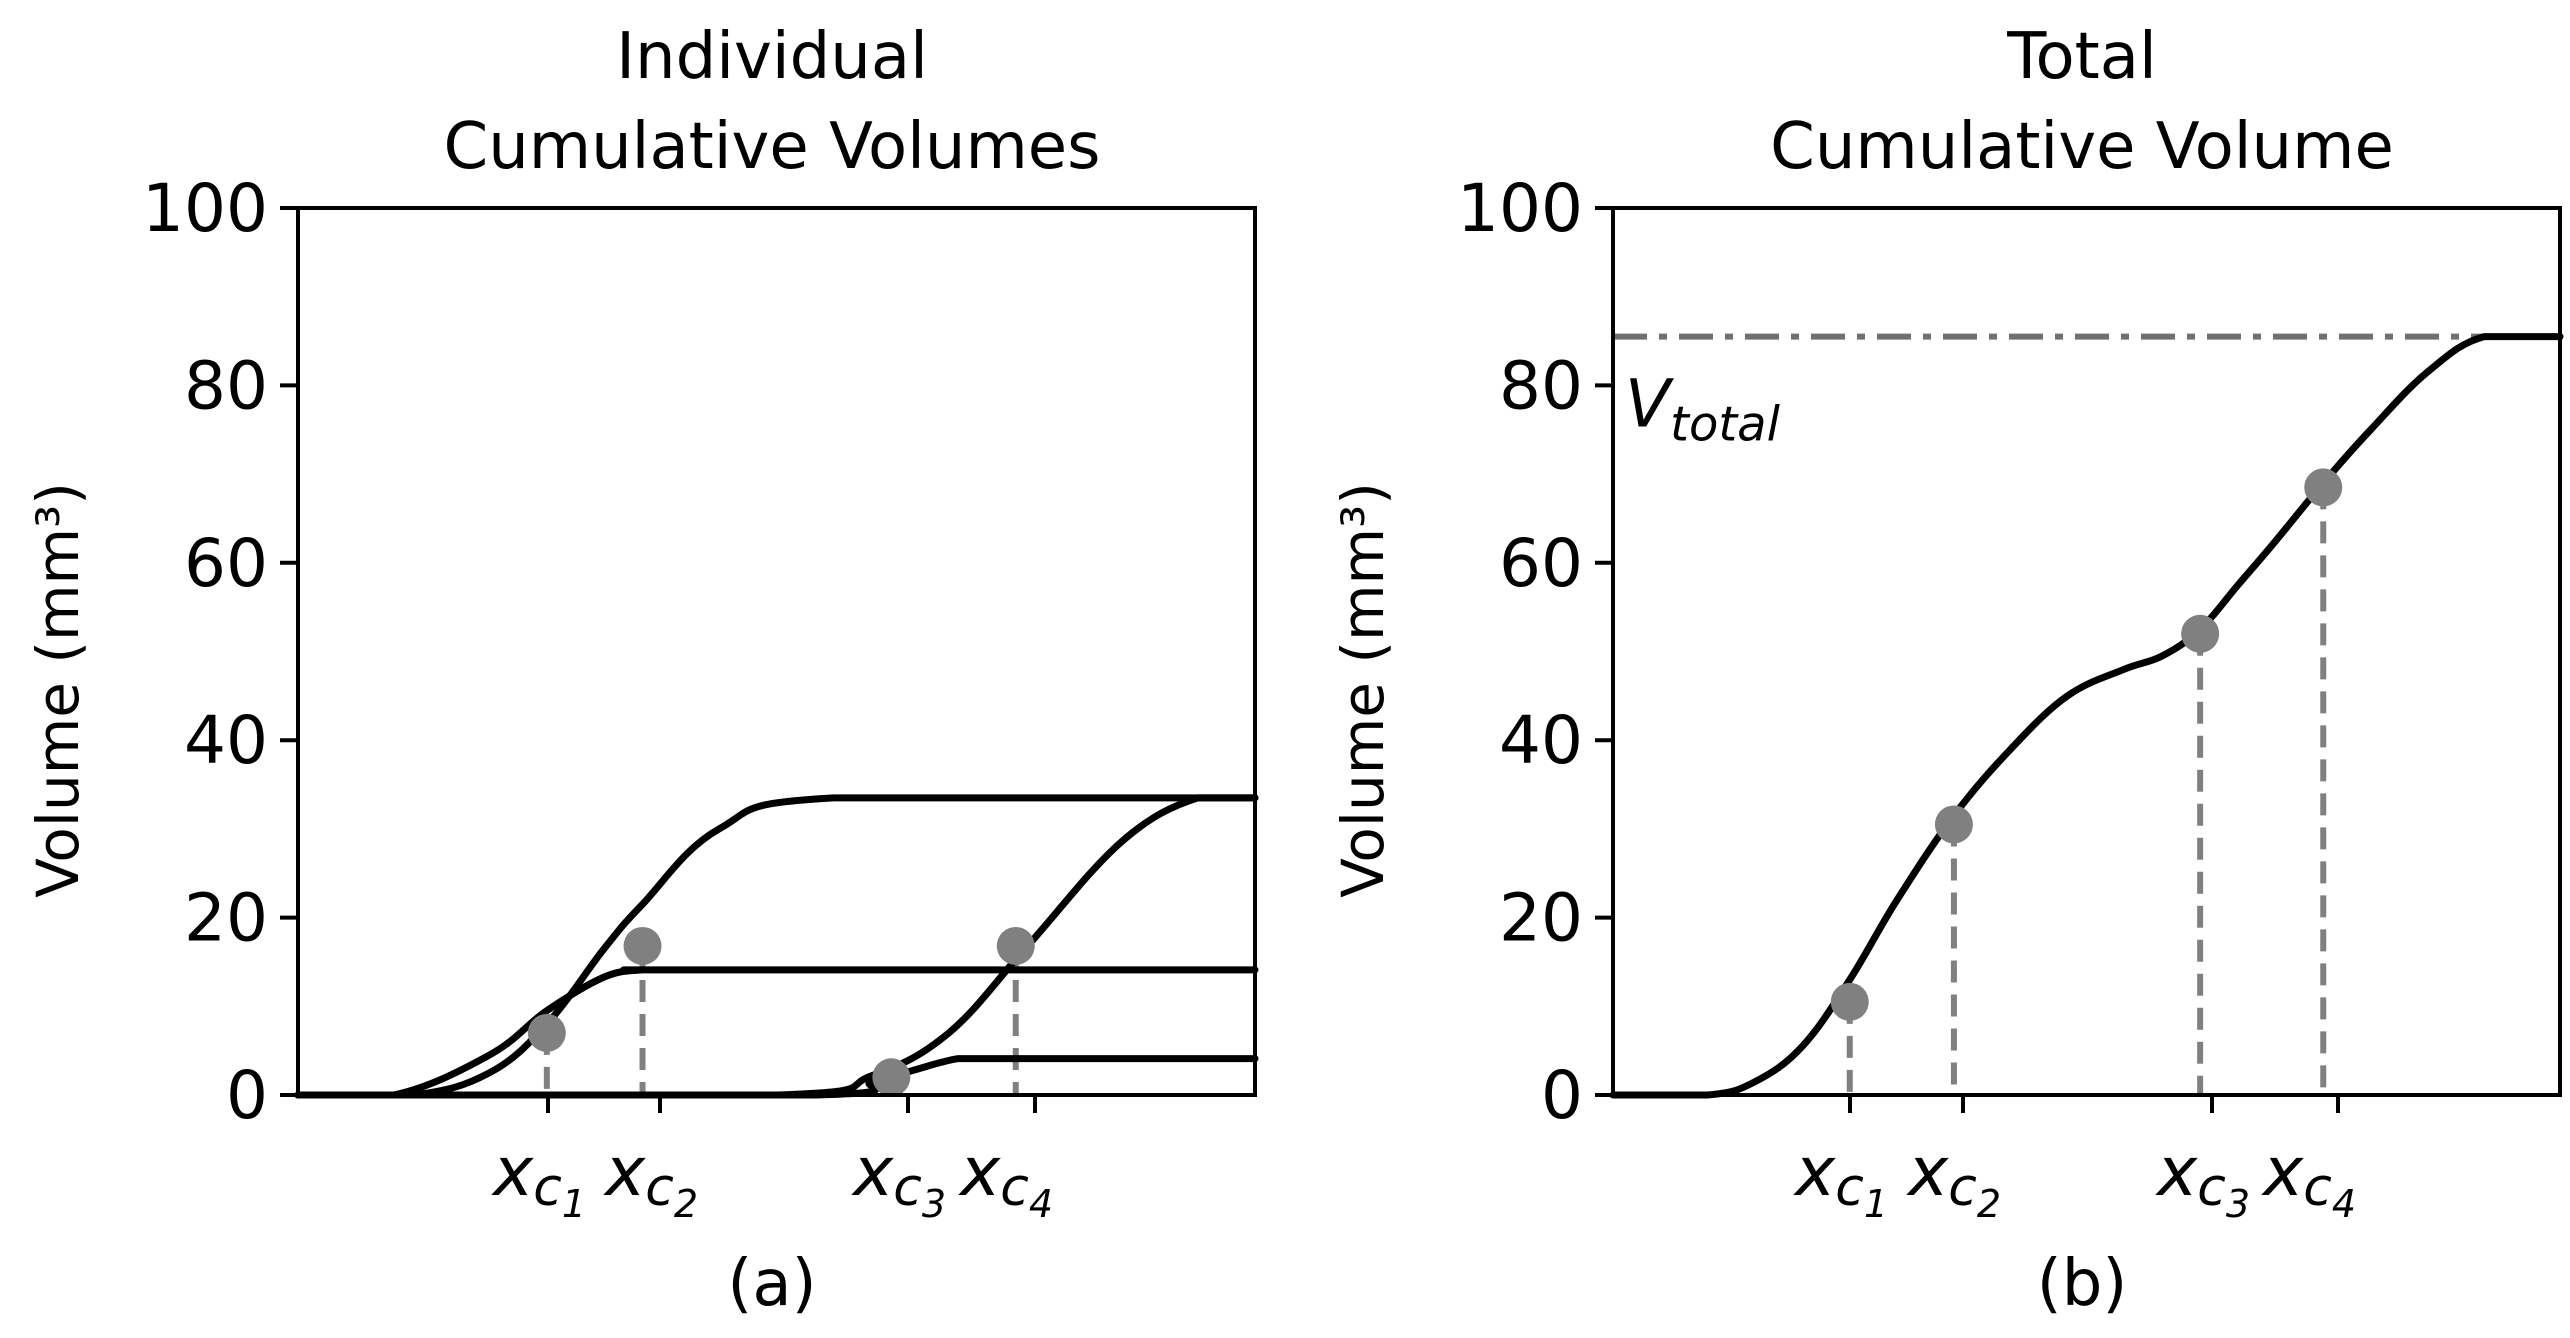 The width and height of the screenshot is (2570, 1338). Describe the element at coordinates (1703, 409) in the screenshot. I see `v-total-label: Vtotal` at that location.